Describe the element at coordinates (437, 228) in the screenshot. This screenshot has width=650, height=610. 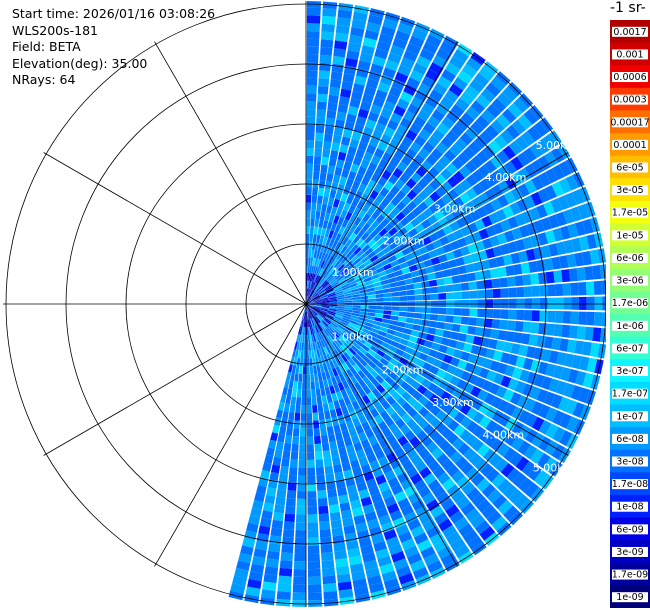
I see `azimuth-spoke` at that location.